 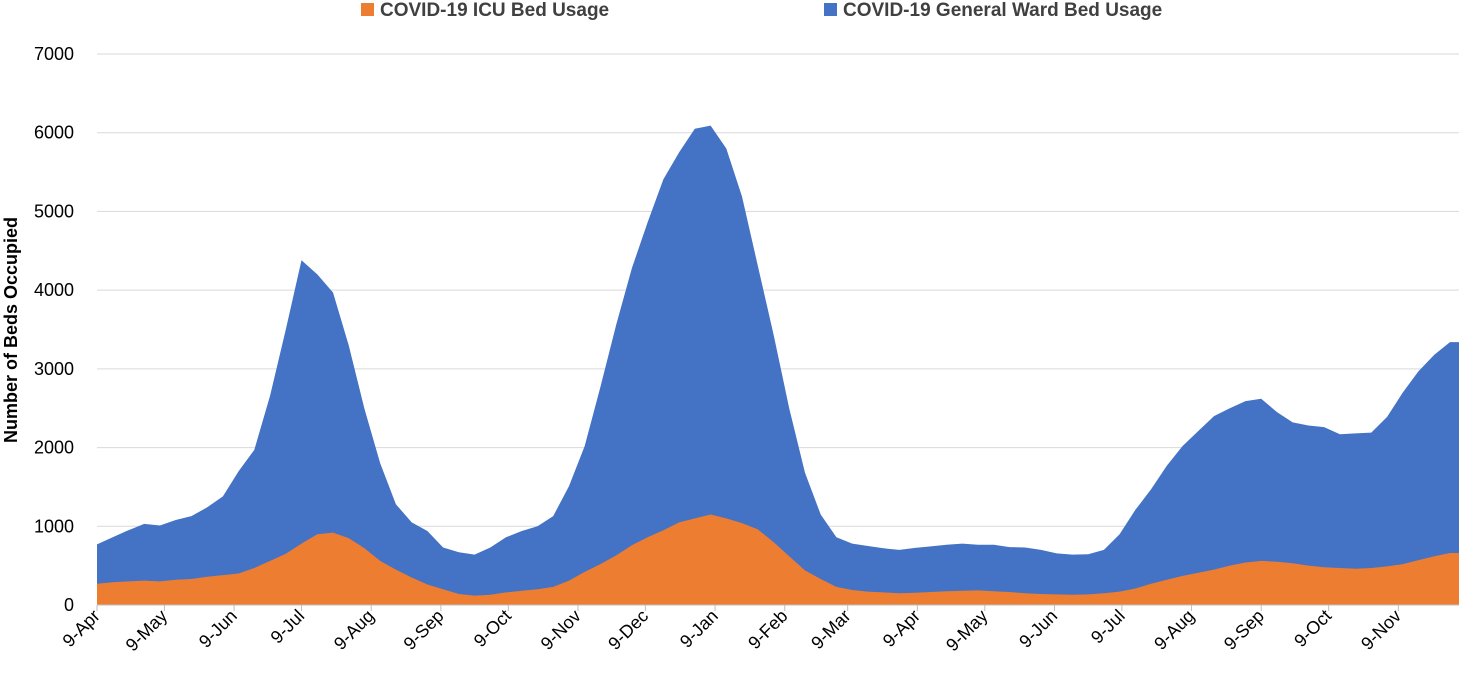 What do you see at coordinates (54, 369) in the screenshot?
I see `y-tick-label: 3000` at bounding box center [54, 369].